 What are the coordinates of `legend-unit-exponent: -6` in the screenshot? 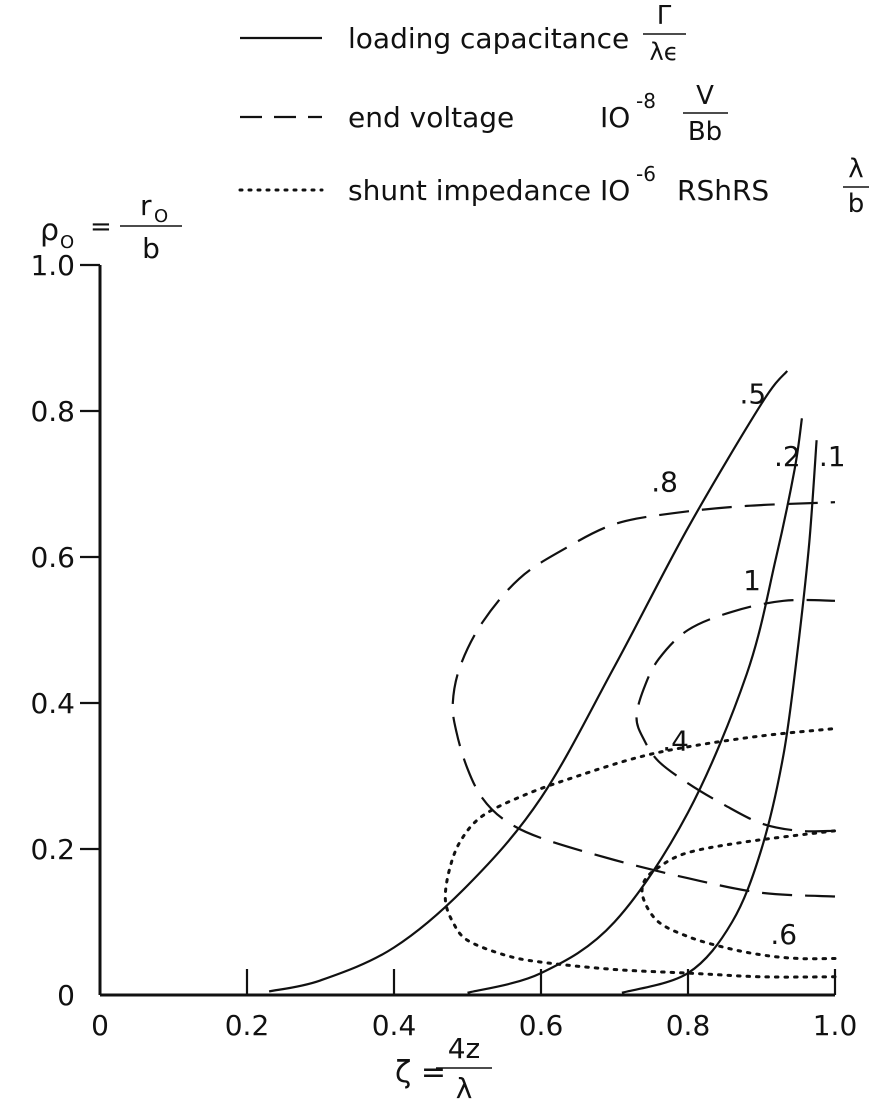 It's located at (646, 174).